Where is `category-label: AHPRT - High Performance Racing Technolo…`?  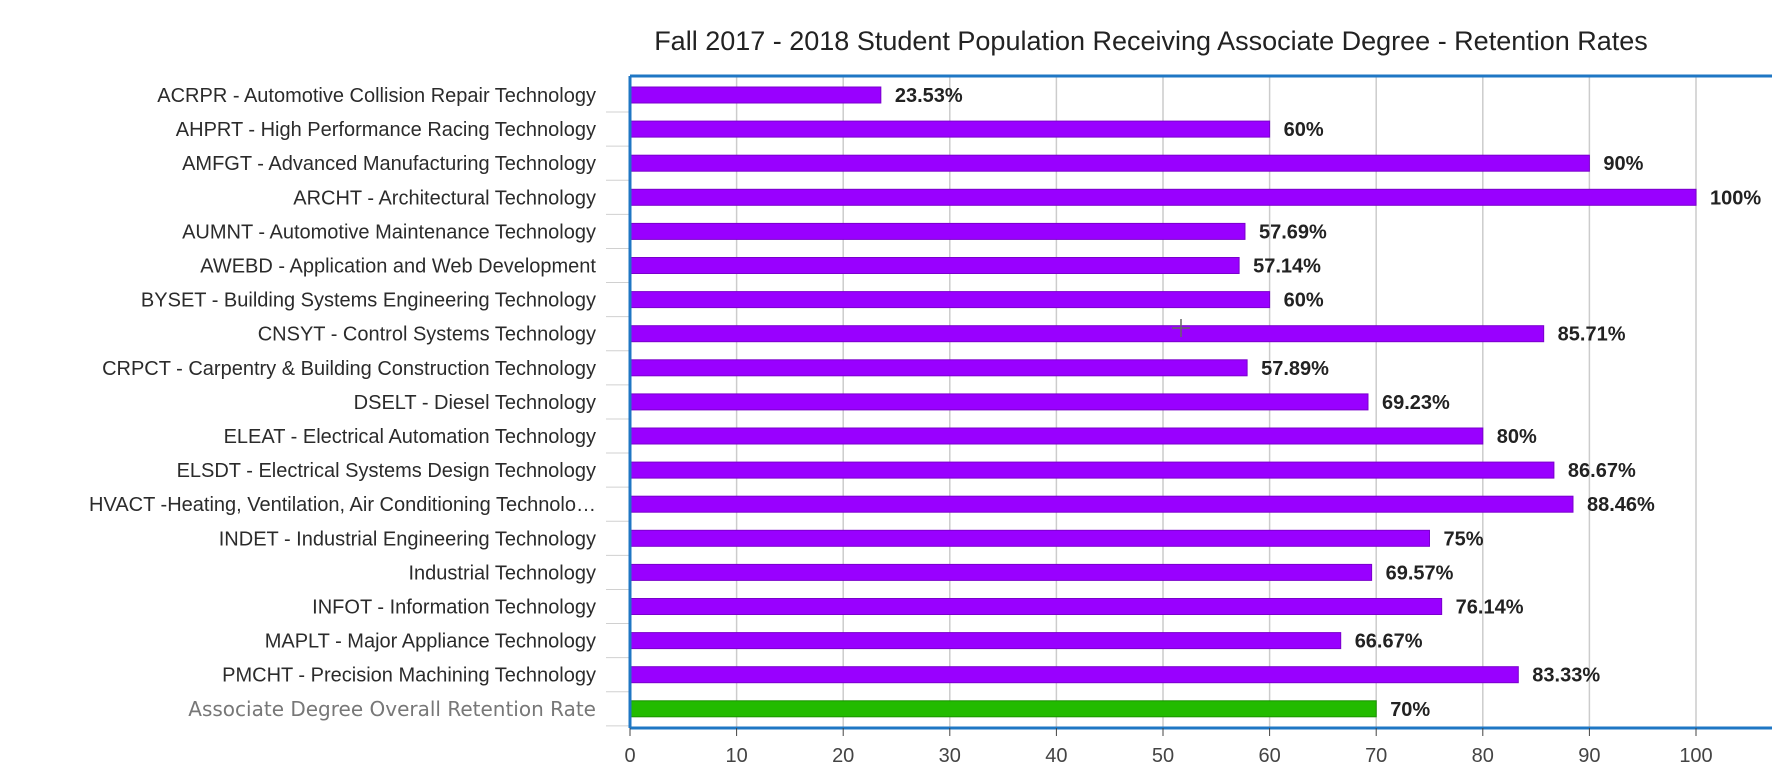 category-label: AHPRT - High Performance Racing Technolo… is located at coordinates (386, 130).